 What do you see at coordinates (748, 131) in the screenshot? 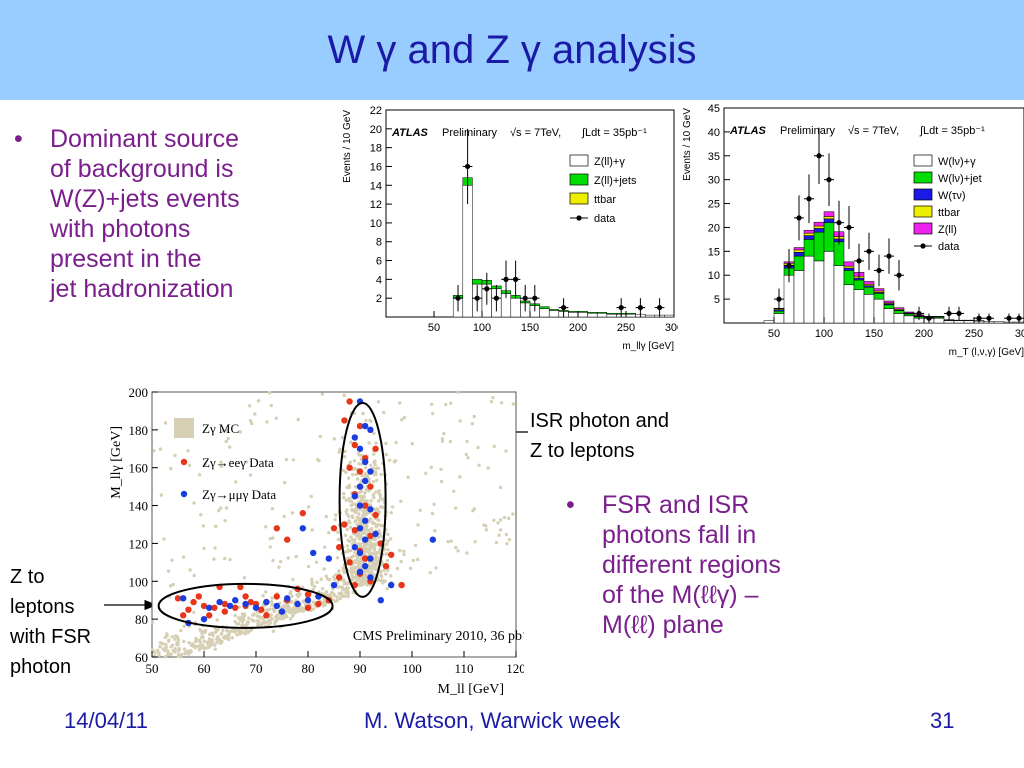
I see `experiment-label: ATLAS` at bounding box center [748, 131].